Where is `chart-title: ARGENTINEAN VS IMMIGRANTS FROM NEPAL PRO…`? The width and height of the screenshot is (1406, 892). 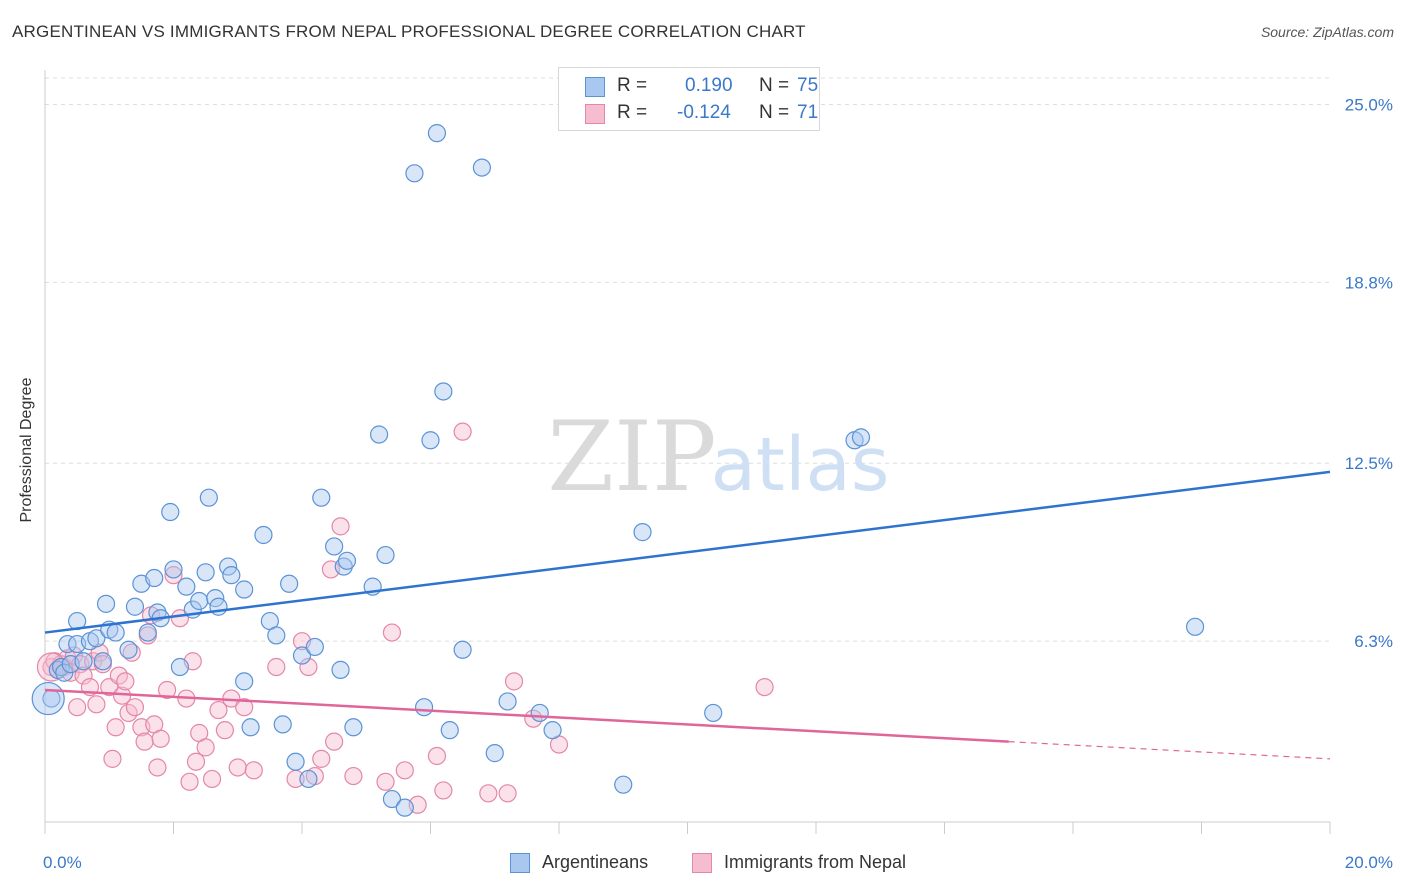 chart-title: ARGENTINEAN VS IMMIGRANTS FROM NEPAL PRO… is located at coordinates (409, 31).